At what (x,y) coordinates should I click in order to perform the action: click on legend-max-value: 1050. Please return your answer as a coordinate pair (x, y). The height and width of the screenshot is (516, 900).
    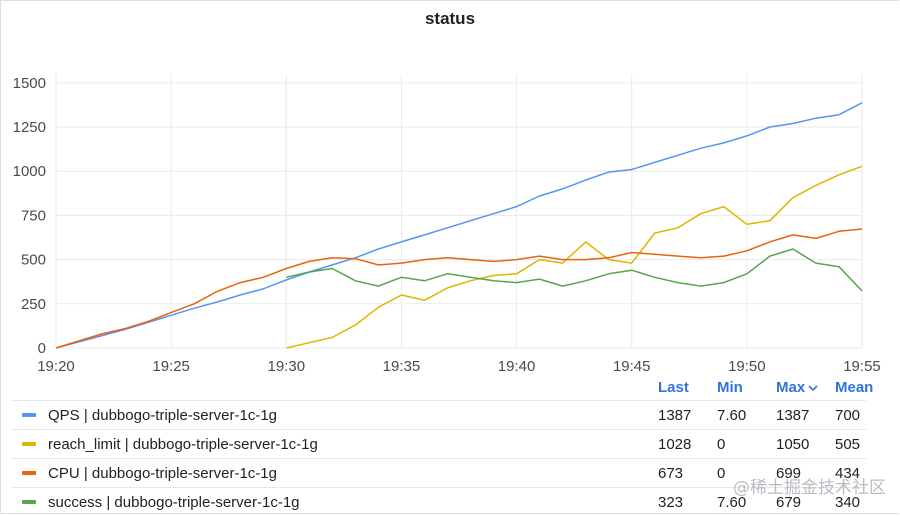
    Looking at the image, I should click on (793, 444).